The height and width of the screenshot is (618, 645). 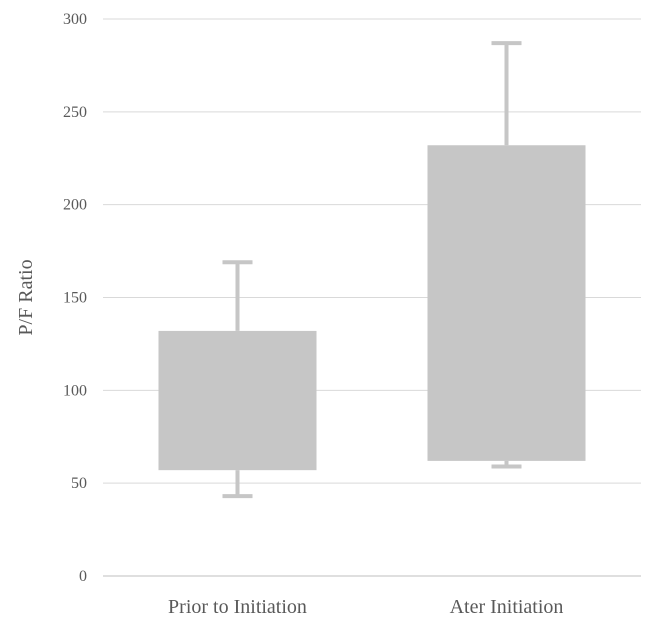 What do you see at coordinates (365, 607) in the screenshot?
I see `x-axis-category-labels: Prior to Initiation Ater Initiation` at bounding box center [365, 607].